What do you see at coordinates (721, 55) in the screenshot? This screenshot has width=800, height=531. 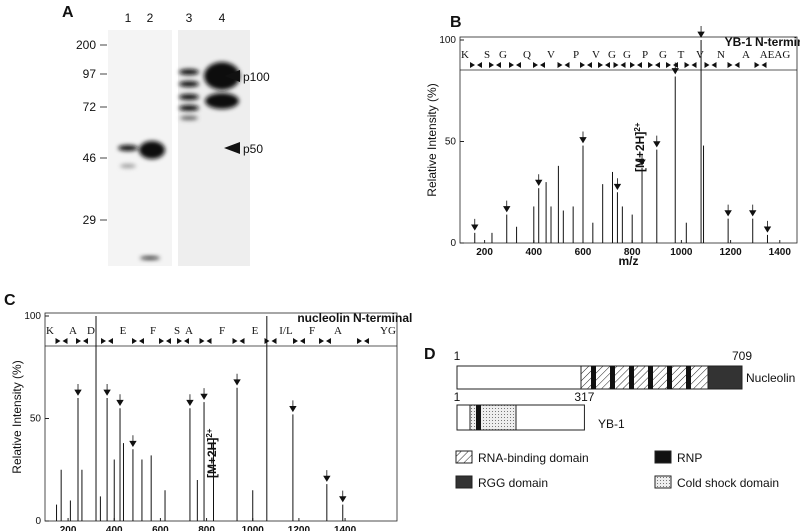 I see `sequence-residue: N` at bounding box center [721, 55].